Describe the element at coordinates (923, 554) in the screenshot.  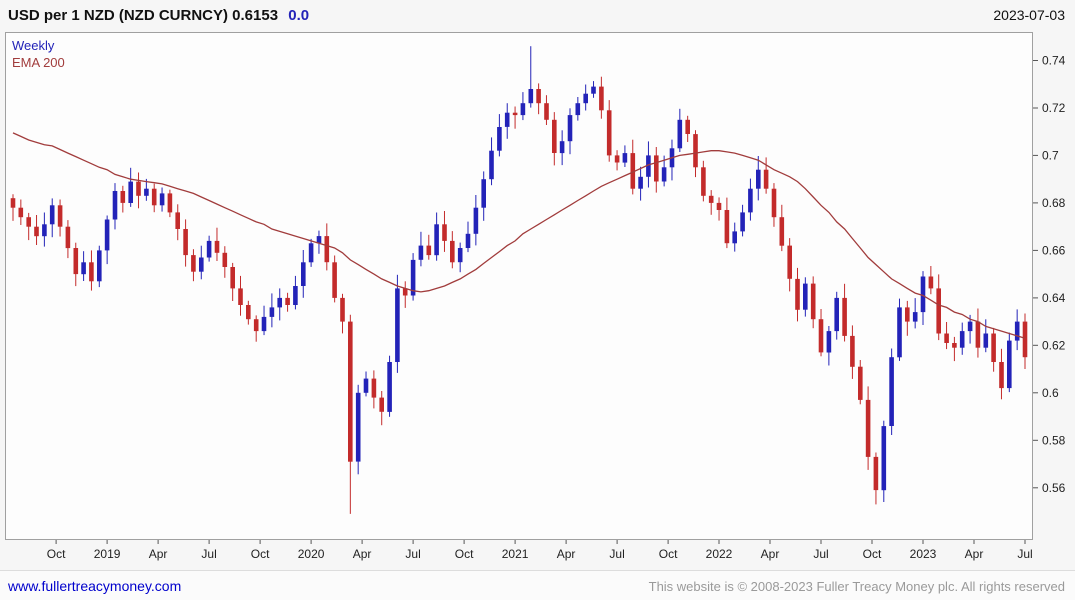
I see `svg-text: 2023` at that location.